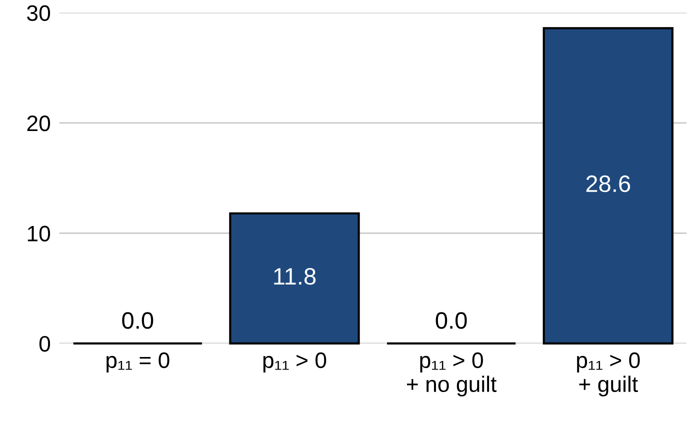  Describe the element at coordinates (39, 234) in the screenshot. I see `y-tick-label: 10` at that location.